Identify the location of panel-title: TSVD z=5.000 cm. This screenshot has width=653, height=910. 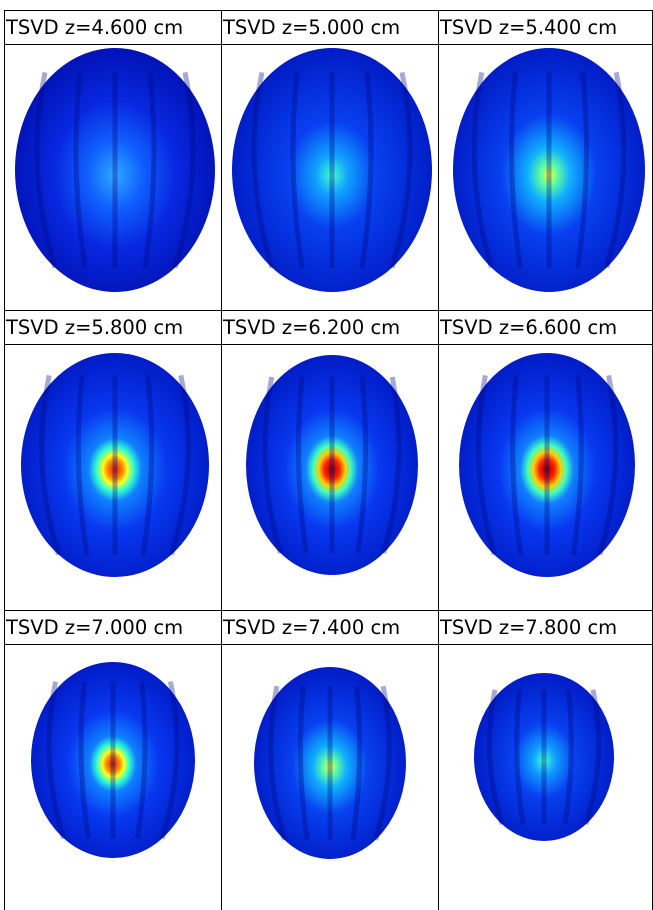
(329, 27).